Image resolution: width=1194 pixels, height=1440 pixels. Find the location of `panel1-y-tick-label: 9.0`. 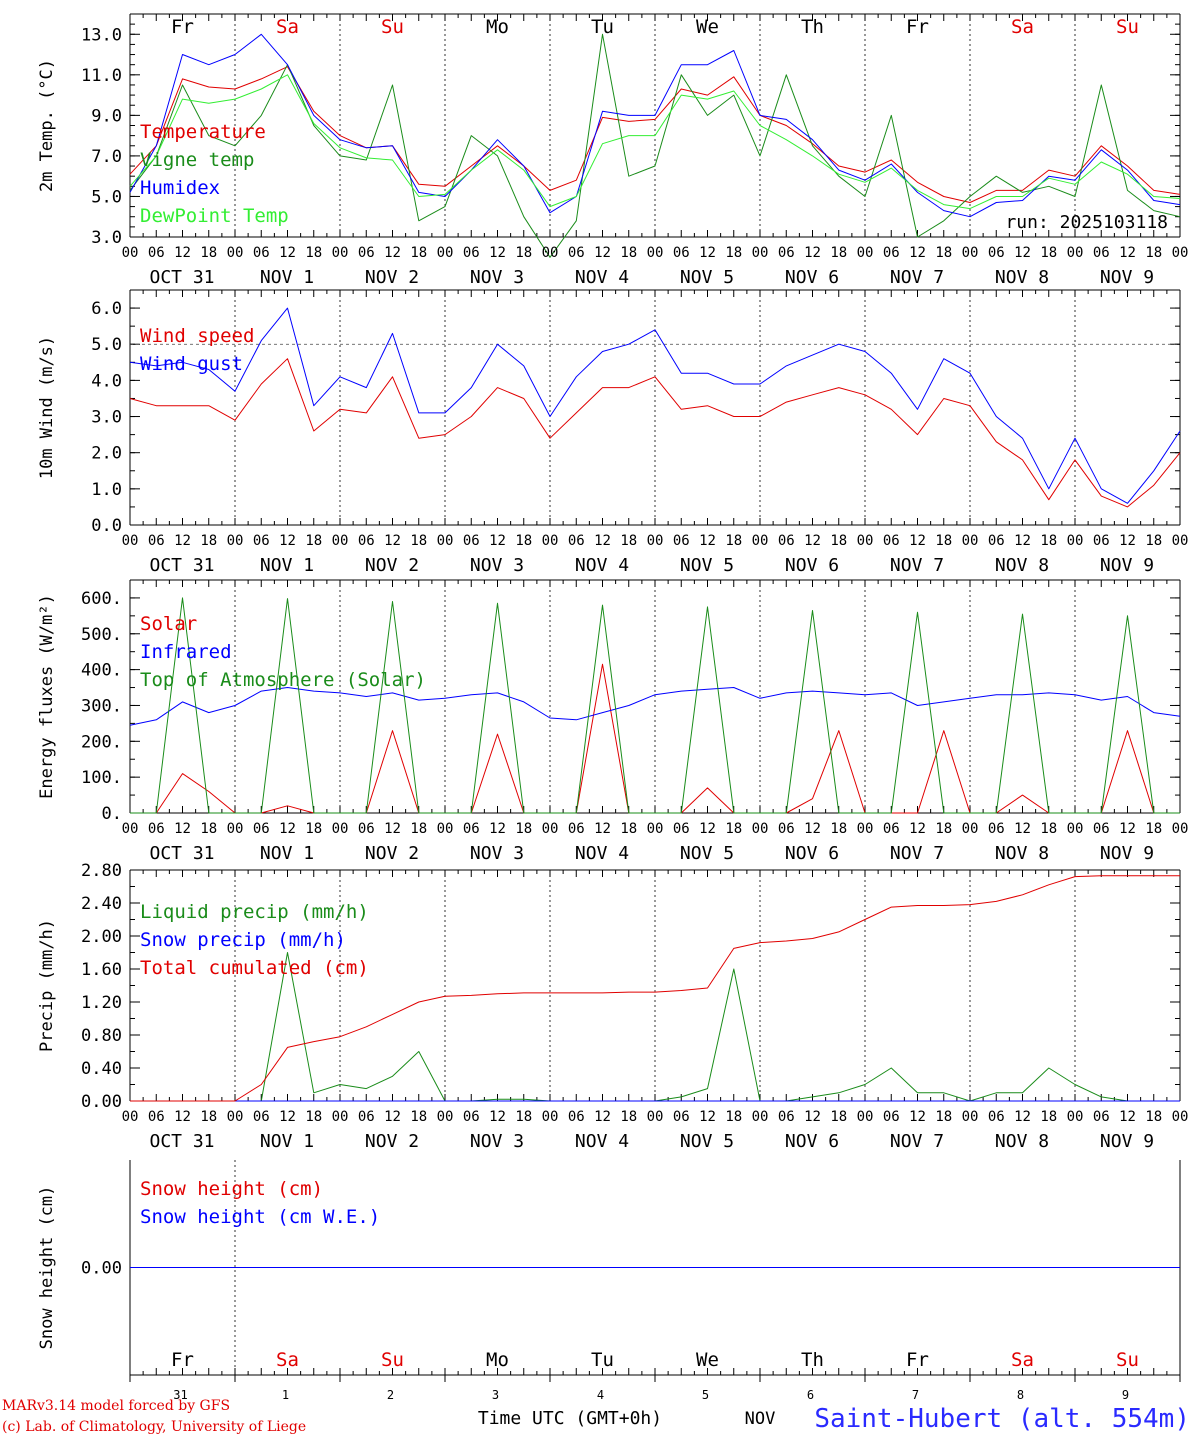

panel1-y-tick-label: 9.0 is located at coordinates (106, 116).